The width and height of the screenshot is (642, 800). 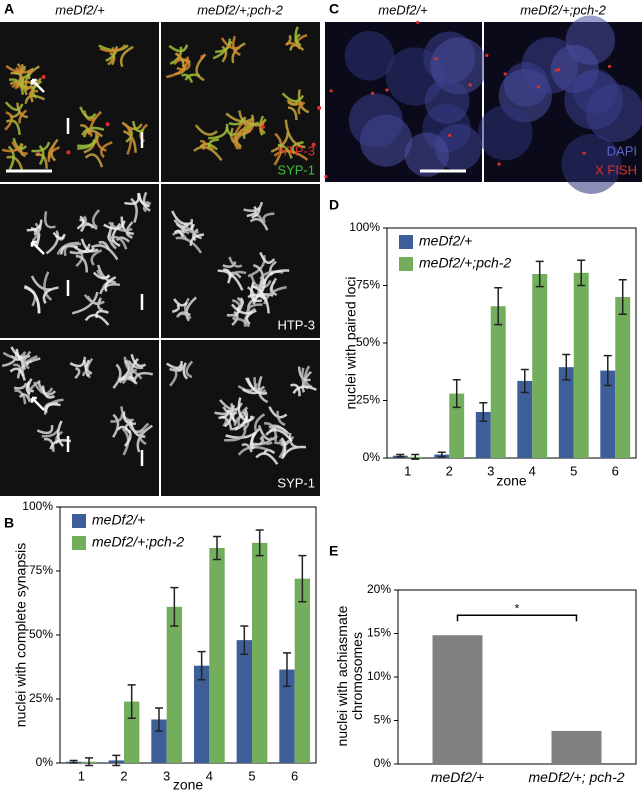 What do you see at coordinates (490, 470) in the screenshot?
I see `x-tick-label: 3` at bounding box center [490, 470].